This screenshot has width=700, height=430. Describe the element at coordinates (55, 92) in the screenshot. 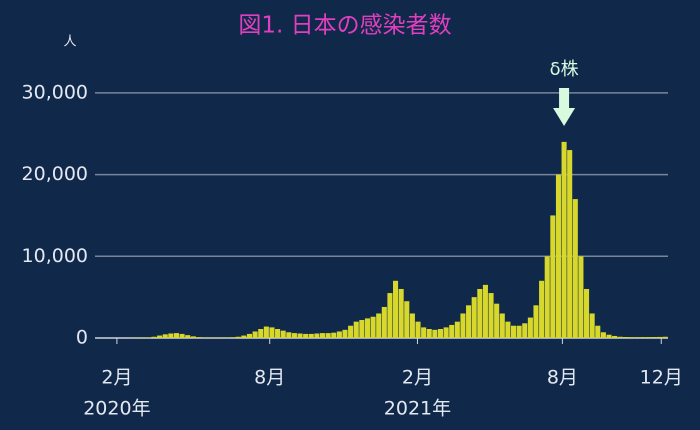

I see `y-tick-label: 30,000` at that location.